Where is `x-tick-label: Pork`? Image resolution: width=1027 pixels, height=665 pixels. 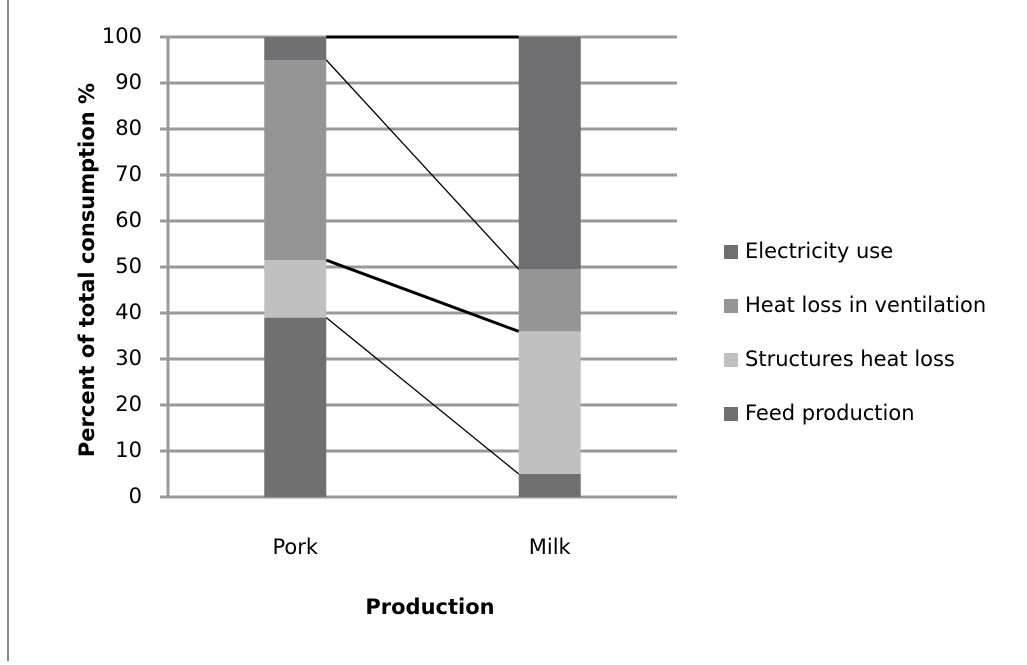 x-tick-label: Pork is located at coordinates (295, 547).